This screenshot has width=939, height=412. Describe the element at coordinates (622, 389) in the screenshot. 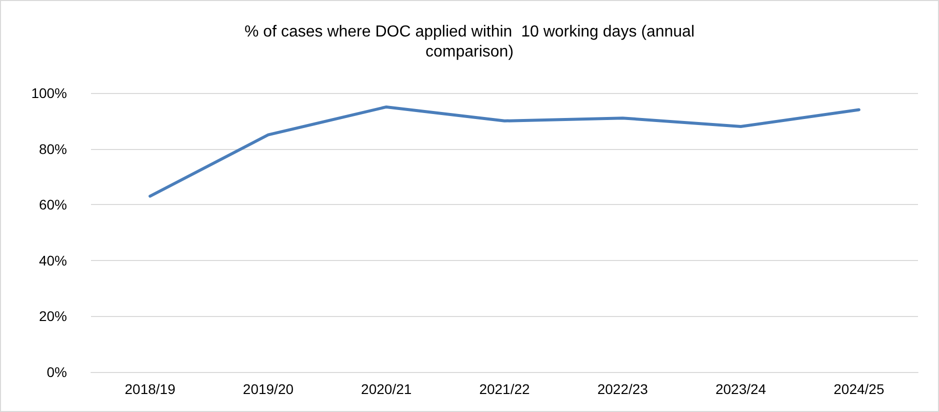

I see `x-tick-label: 2022/23` at that location.